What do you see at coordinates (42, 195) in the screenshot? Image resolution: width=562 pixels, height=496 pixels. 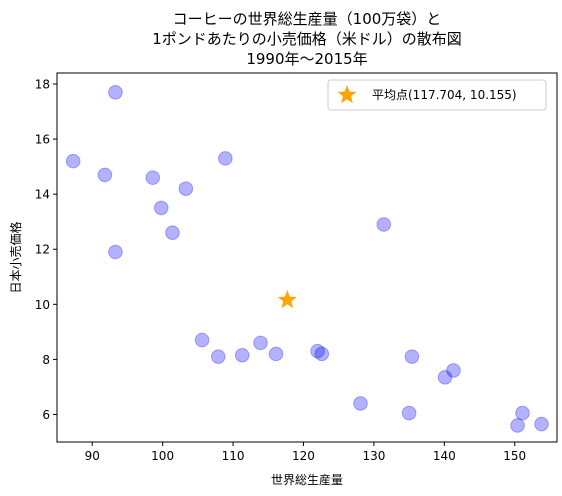 I see `y-tick-label: 14` at bounding box center [42, 195].